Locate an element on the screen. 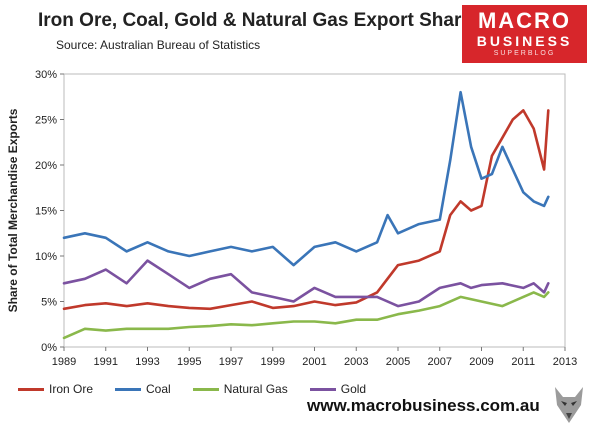  legend-item: Iron Ore is located at coordinates (55, 389).